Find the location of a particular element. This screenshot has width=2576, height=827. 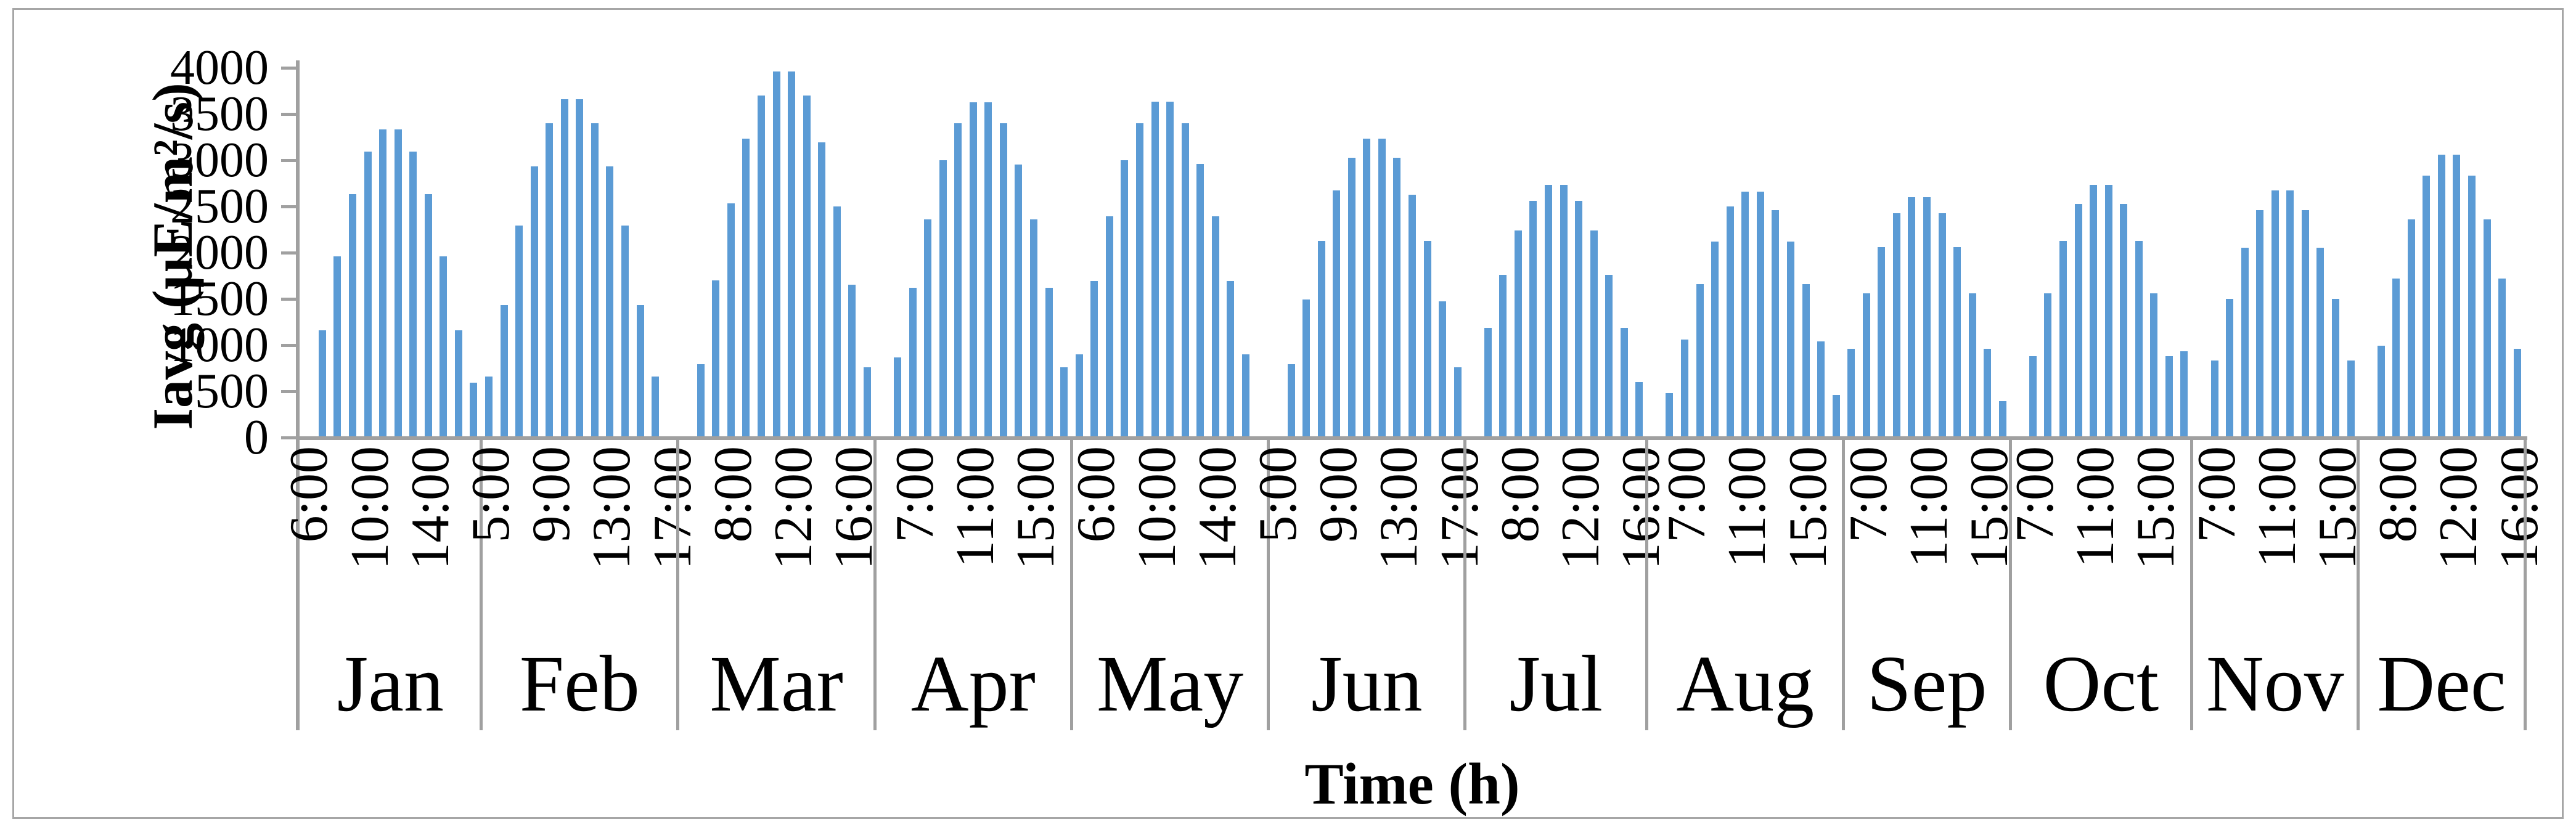

month-separator-jan is located at coordinates (481, 585).